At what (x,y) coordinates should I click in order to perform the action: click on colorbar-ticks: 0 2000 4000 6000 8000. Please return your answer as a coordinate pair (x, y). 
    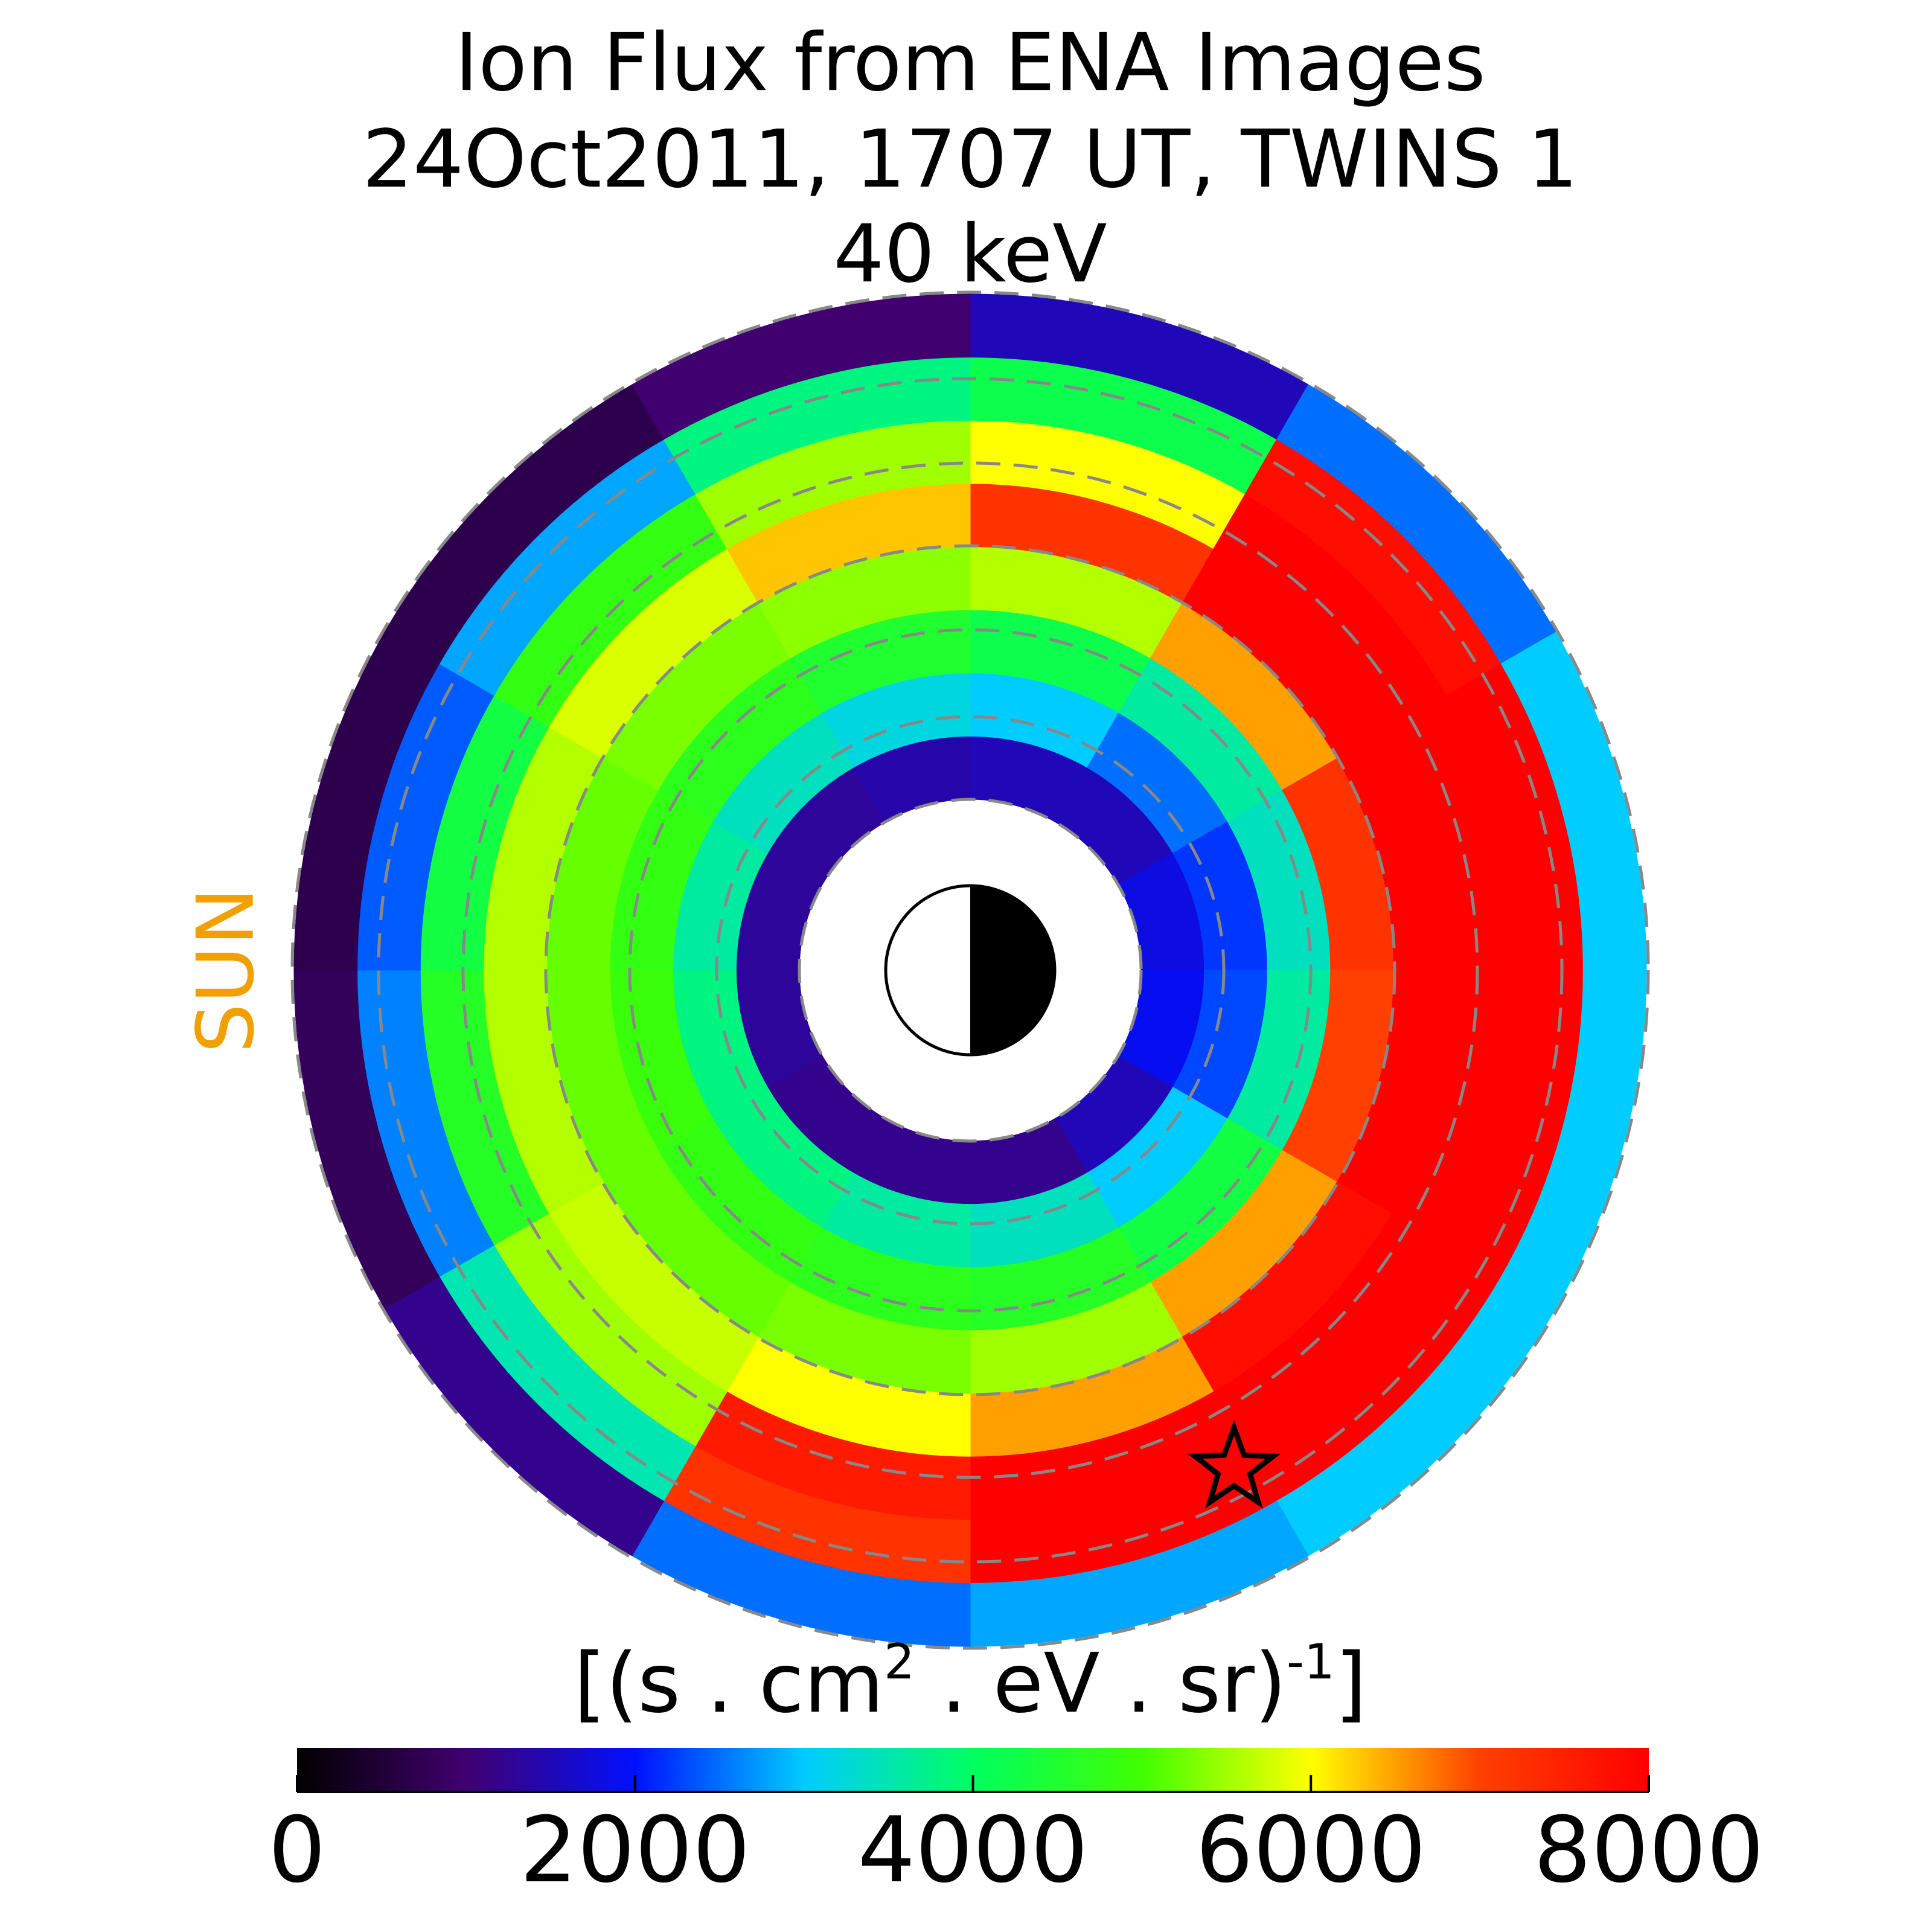
    Looking at the image, I should click on (1016, 1839).